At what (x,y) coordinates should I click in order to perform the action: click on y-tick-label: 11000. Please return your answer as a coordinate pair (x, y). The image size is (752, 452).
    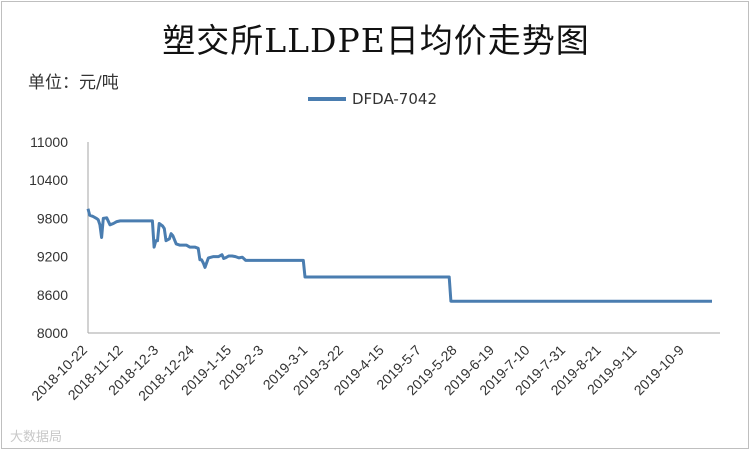
    Looking at the image, I should click on (49, 142).